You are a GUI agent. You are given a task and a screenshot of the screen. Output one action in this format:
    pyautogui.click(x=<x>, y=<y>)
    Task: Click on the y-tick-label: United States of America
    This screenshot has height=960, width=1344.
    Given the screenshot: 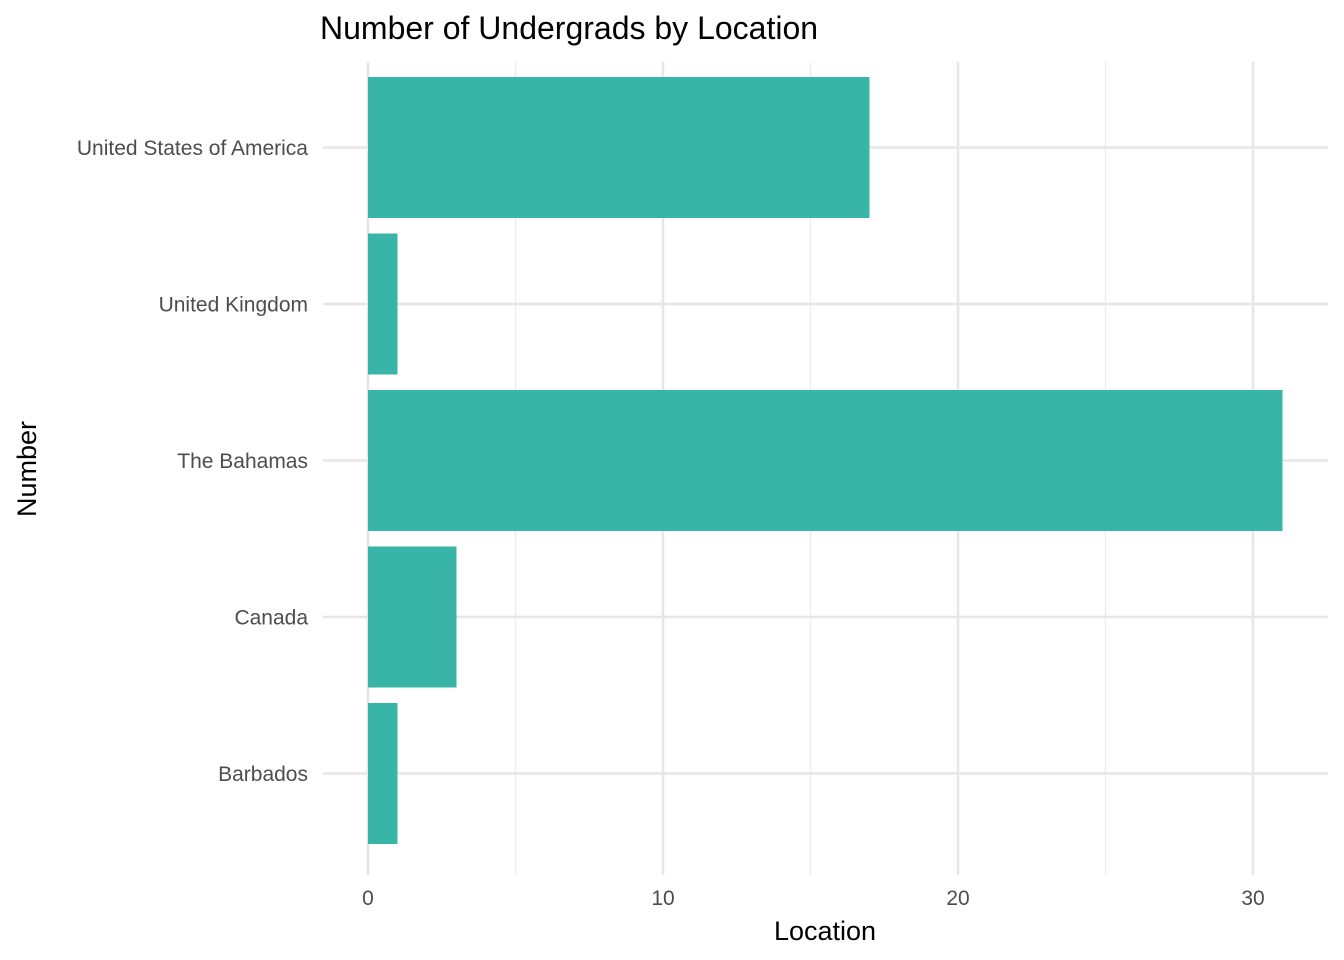 What is the action you would take?
    pyautogui.click(x=192, y=148)
    